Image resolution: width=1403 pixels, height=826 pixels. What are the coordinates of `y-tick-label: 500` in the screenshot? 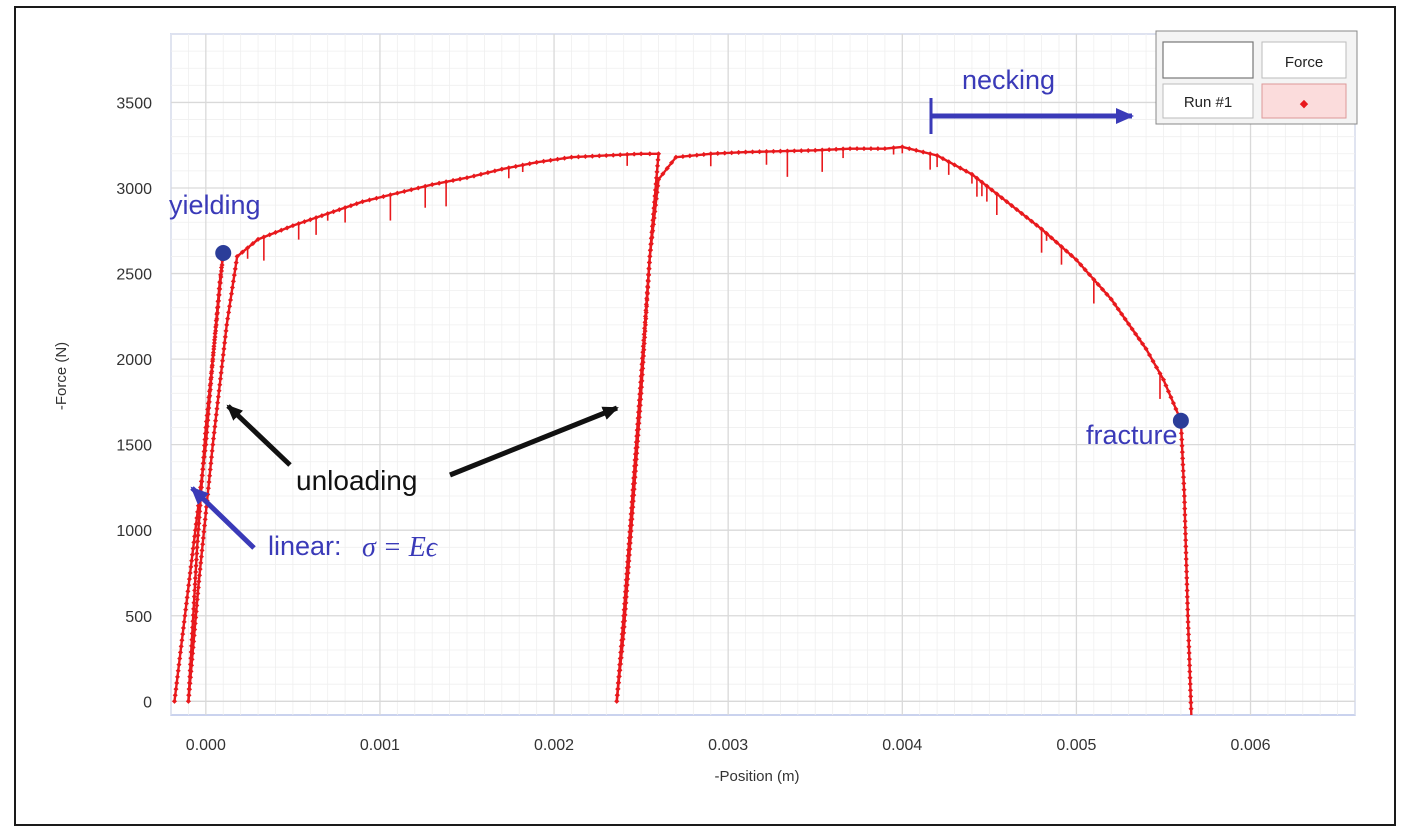 It's located at (138, 617).